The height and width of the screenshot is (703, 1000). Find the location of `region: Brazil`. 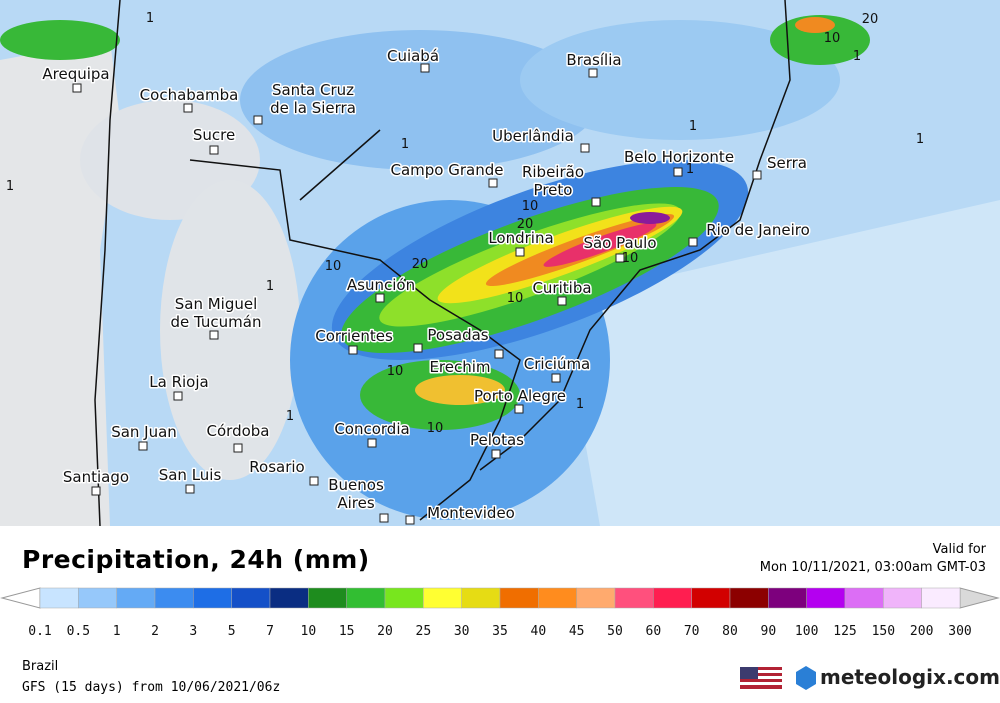

region: Brazil is located at coordinates (40, 666).